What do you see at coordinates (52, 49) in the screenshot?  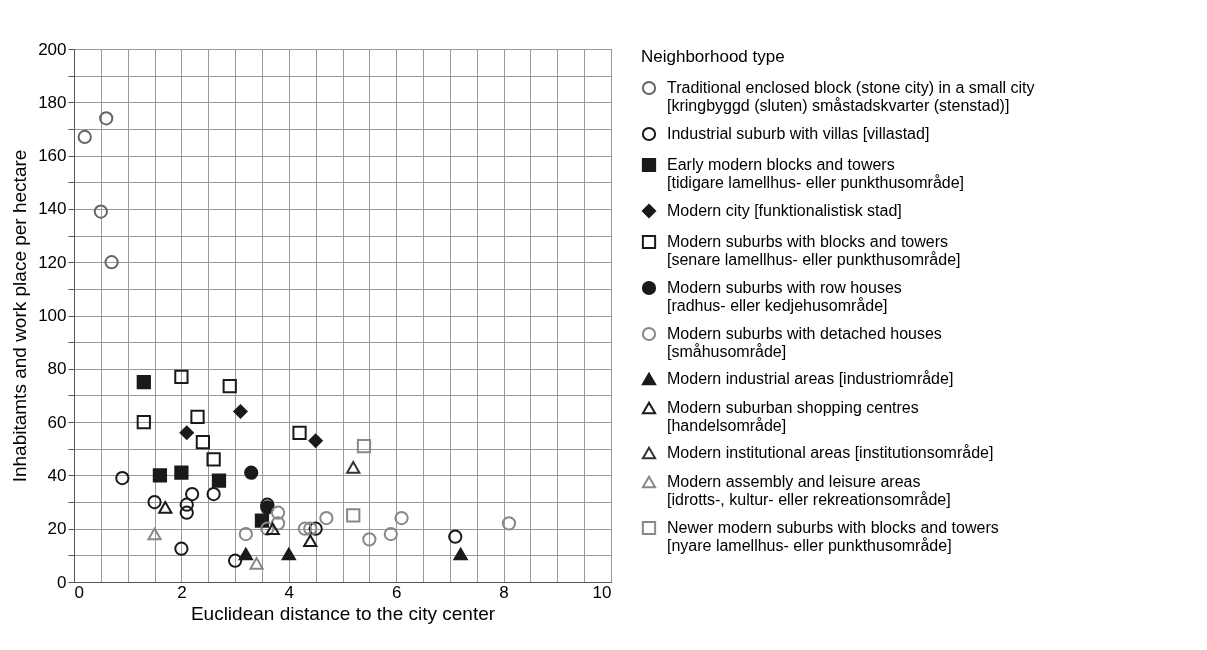 I see `y-tick-label: 200` at bounding box center [52, 49].